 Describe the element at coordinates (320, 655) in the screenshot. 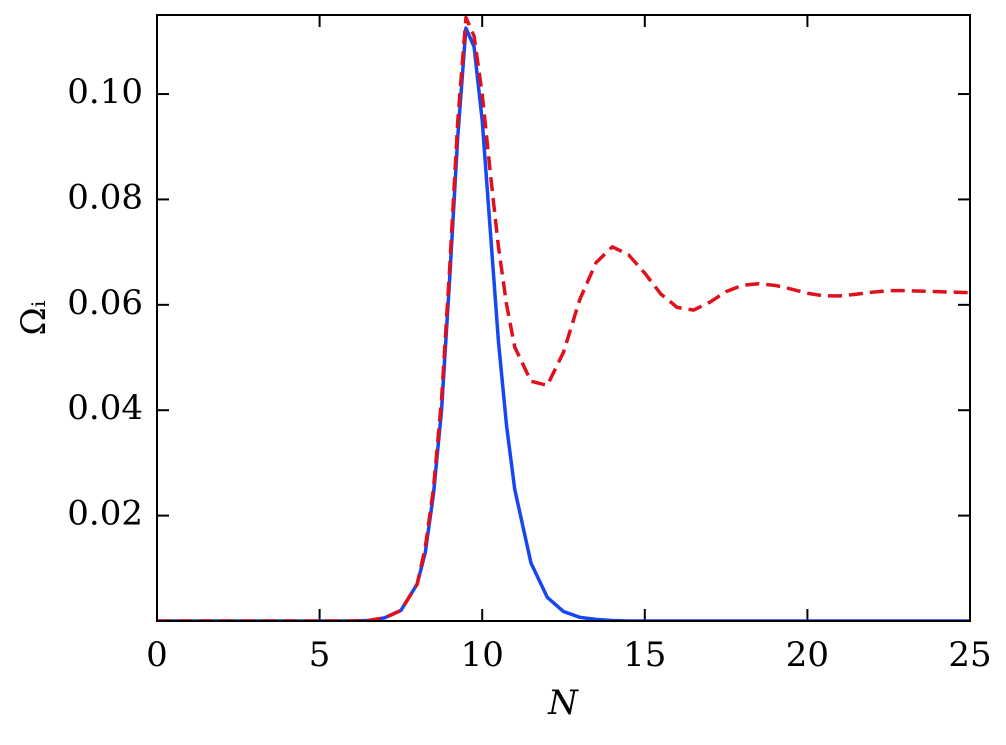

I see `x-tick-label: 5` at that location.